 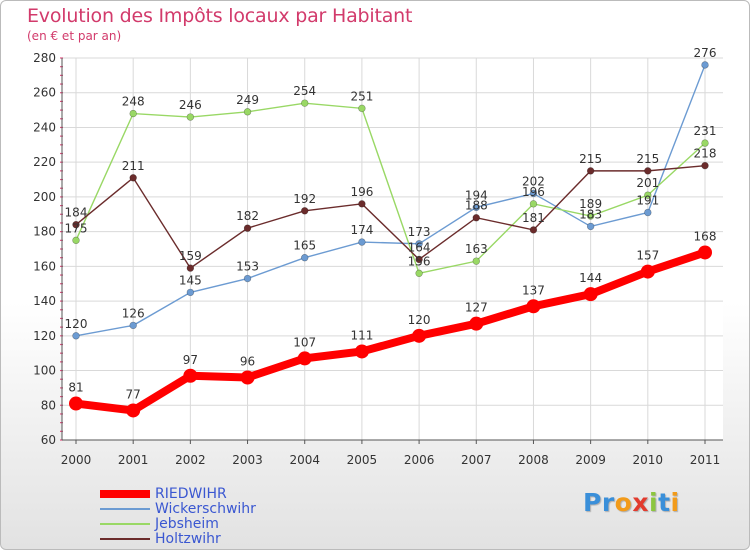 What do you see at coordinates (647, 183) in the screenshot?
I see `data-label-jebsheim: 201` at bounding box center [647, 183].